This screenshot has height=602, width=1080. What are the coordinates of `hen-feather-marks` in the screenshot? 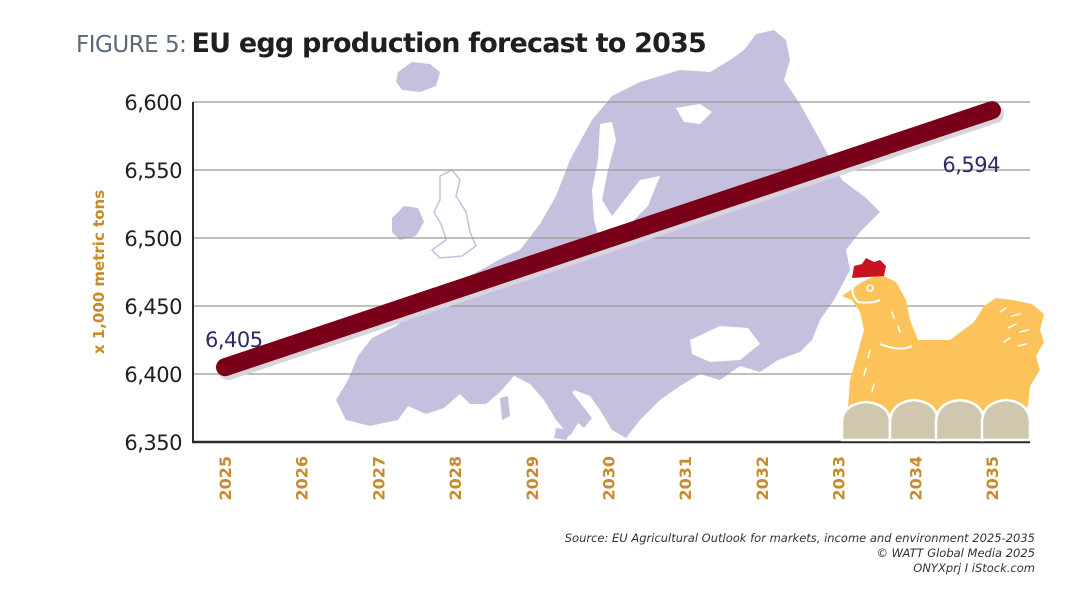 It's located at (946, 350).